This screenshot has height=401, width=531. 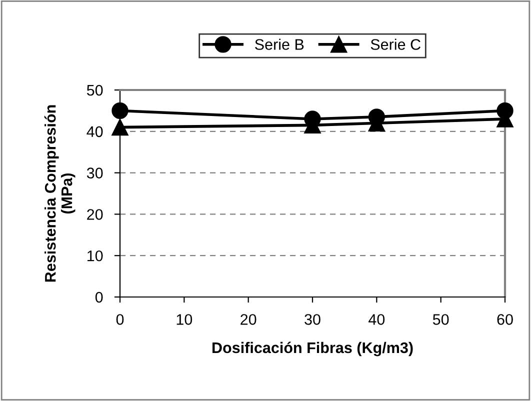 I want to click on y-tick-label: 40, so click(x=94, y=132).